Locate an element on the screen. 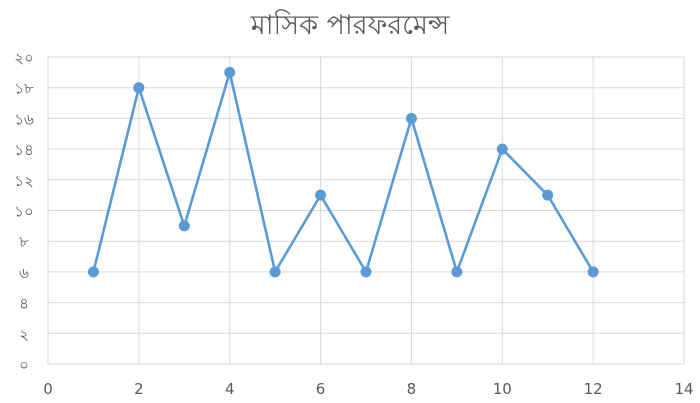  y-tick-label: ১০ is located at coordinates (24, 212).